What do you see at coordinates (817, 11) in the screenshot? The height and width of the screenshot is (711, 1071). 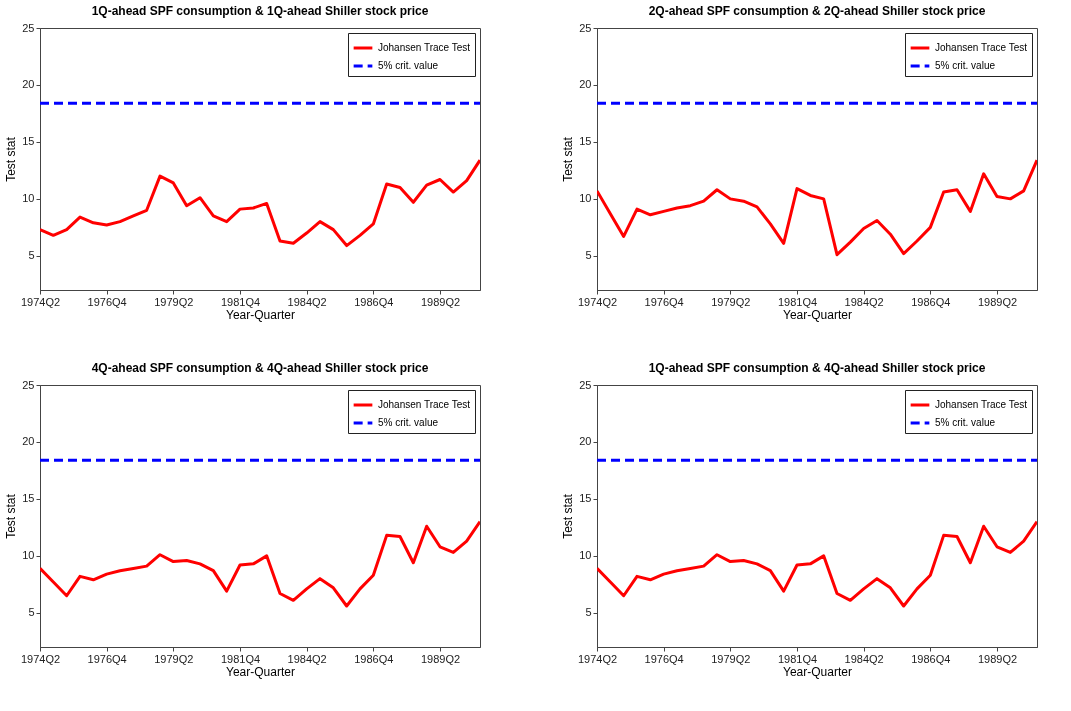 I see `chart-title: 2Q-ahead SPF consumption & 2Q-ahead Shiller stock price` at bounding box center [817, 11].